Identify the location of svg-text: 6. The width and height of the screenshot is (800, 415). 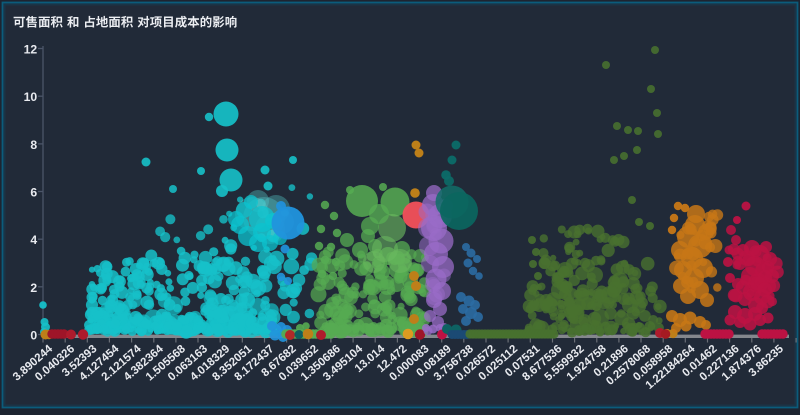
(33, 193).